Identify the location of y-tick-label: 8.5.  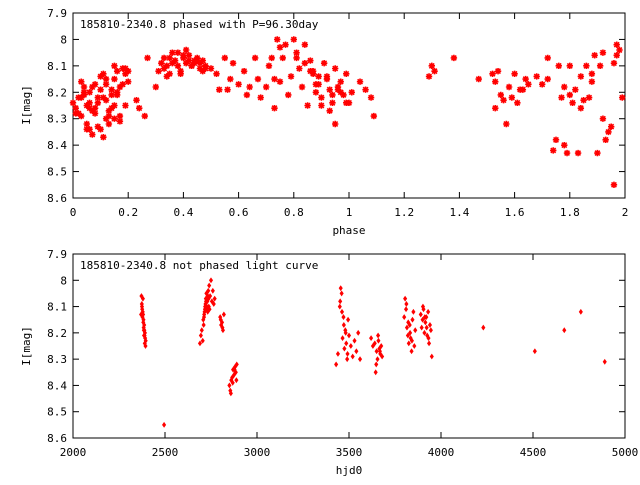
(57, 172).